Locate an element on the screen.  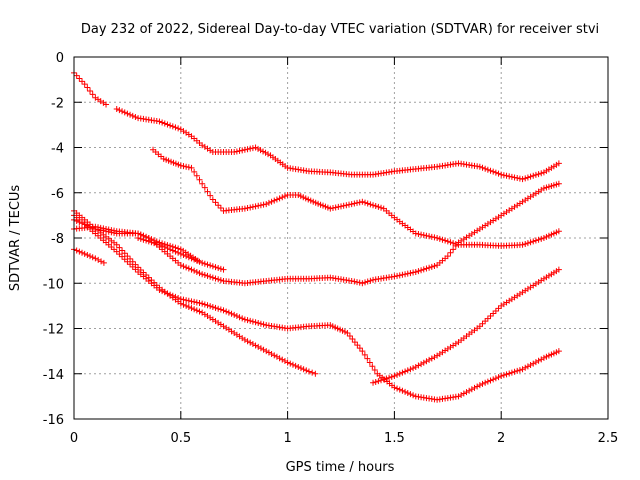
y-tick-label: -16 is located at coordinates (53, 420).